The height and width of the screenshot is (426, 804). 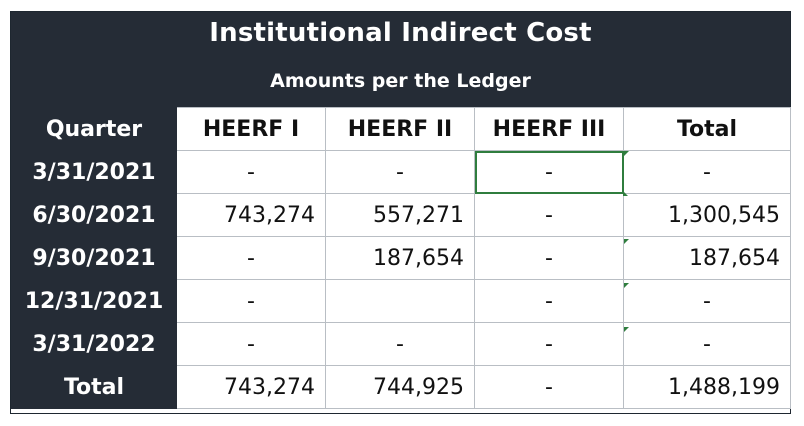 I want to click on table-title: Institutional Indirect Cost, so click(x=400, y=33).